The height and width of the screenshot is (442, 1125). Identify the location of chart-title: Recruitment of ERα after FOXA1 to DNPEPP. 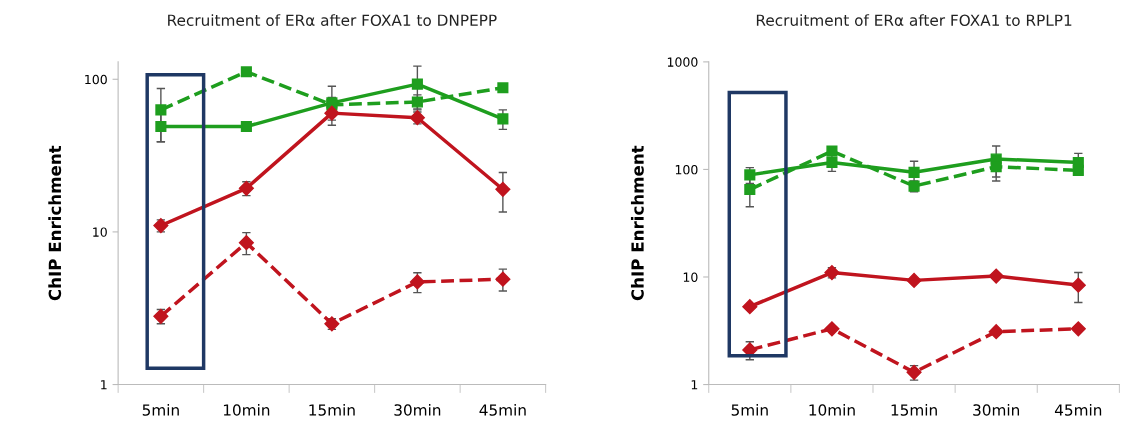
(332, 20).